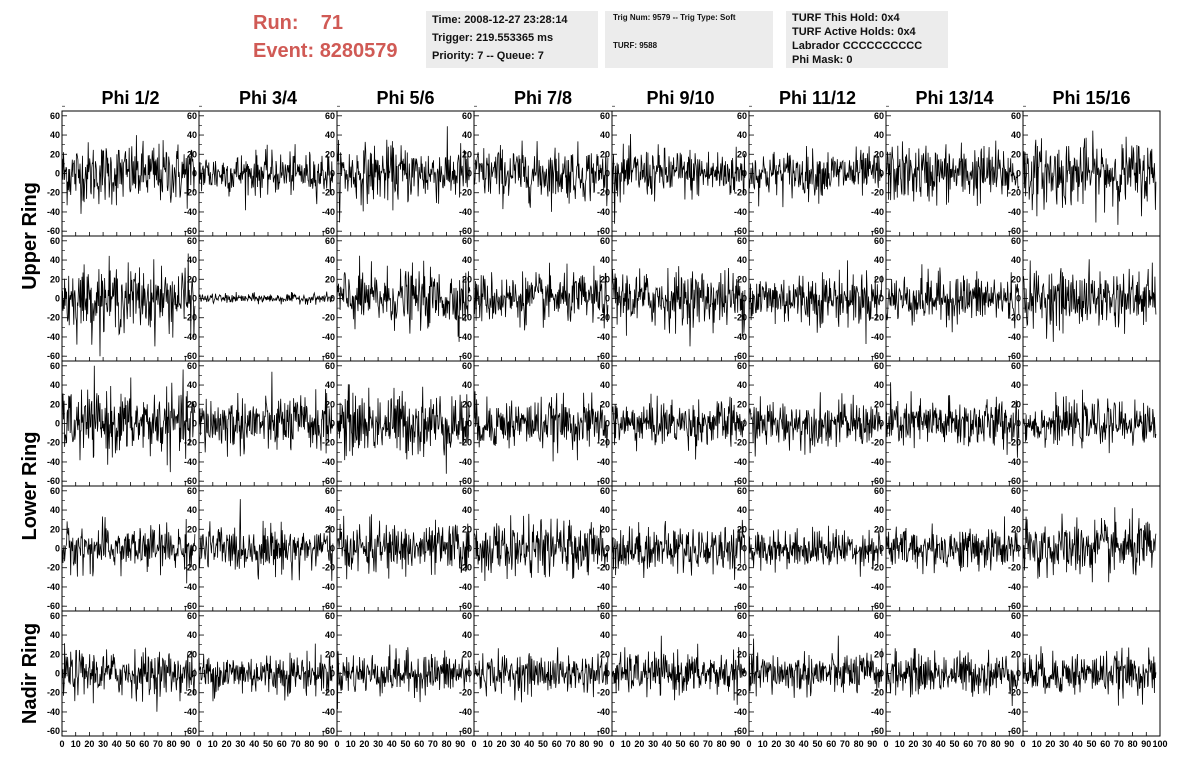 The image size is (1196, 772). What do you see at coordinates (30, 486) in the screenshot?
I see `ring-label: Lower Ring` at bounding box center [30, 486].